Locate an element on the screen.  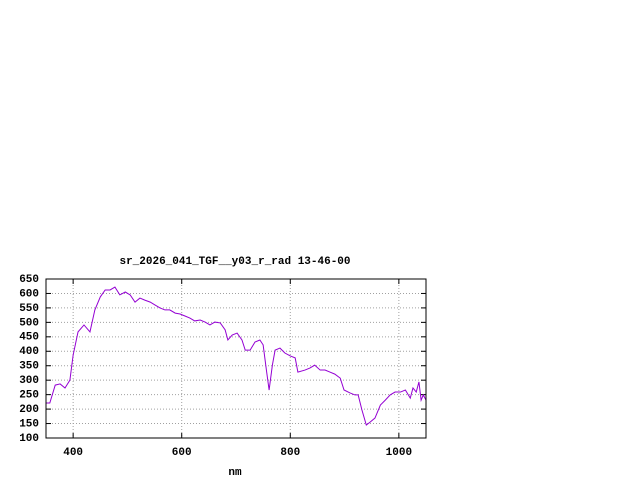
y-tick-label: 450 is located at coordinates (29, 338).